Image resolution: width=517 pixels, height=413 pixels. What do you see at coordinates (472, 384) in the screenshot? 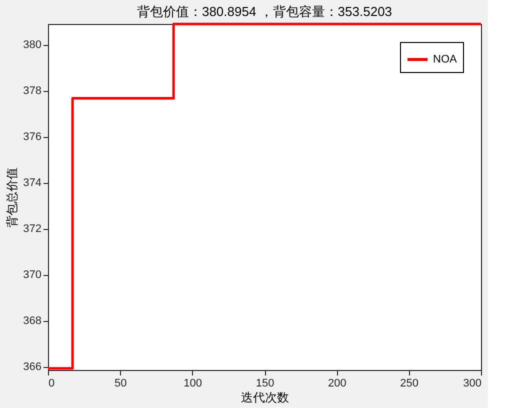
I see `x-tick-label: 300` at bounding box center [472, 384].